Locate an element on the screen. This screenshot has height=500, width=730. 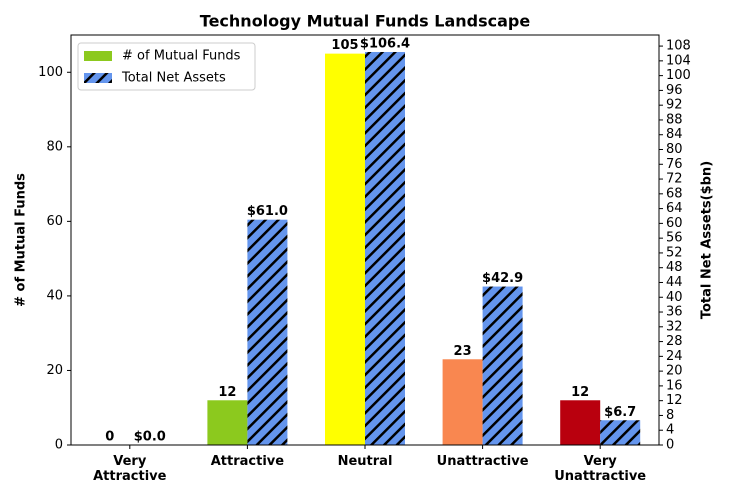
y2-tick-label: 88 is located at coordinates (674, 119).